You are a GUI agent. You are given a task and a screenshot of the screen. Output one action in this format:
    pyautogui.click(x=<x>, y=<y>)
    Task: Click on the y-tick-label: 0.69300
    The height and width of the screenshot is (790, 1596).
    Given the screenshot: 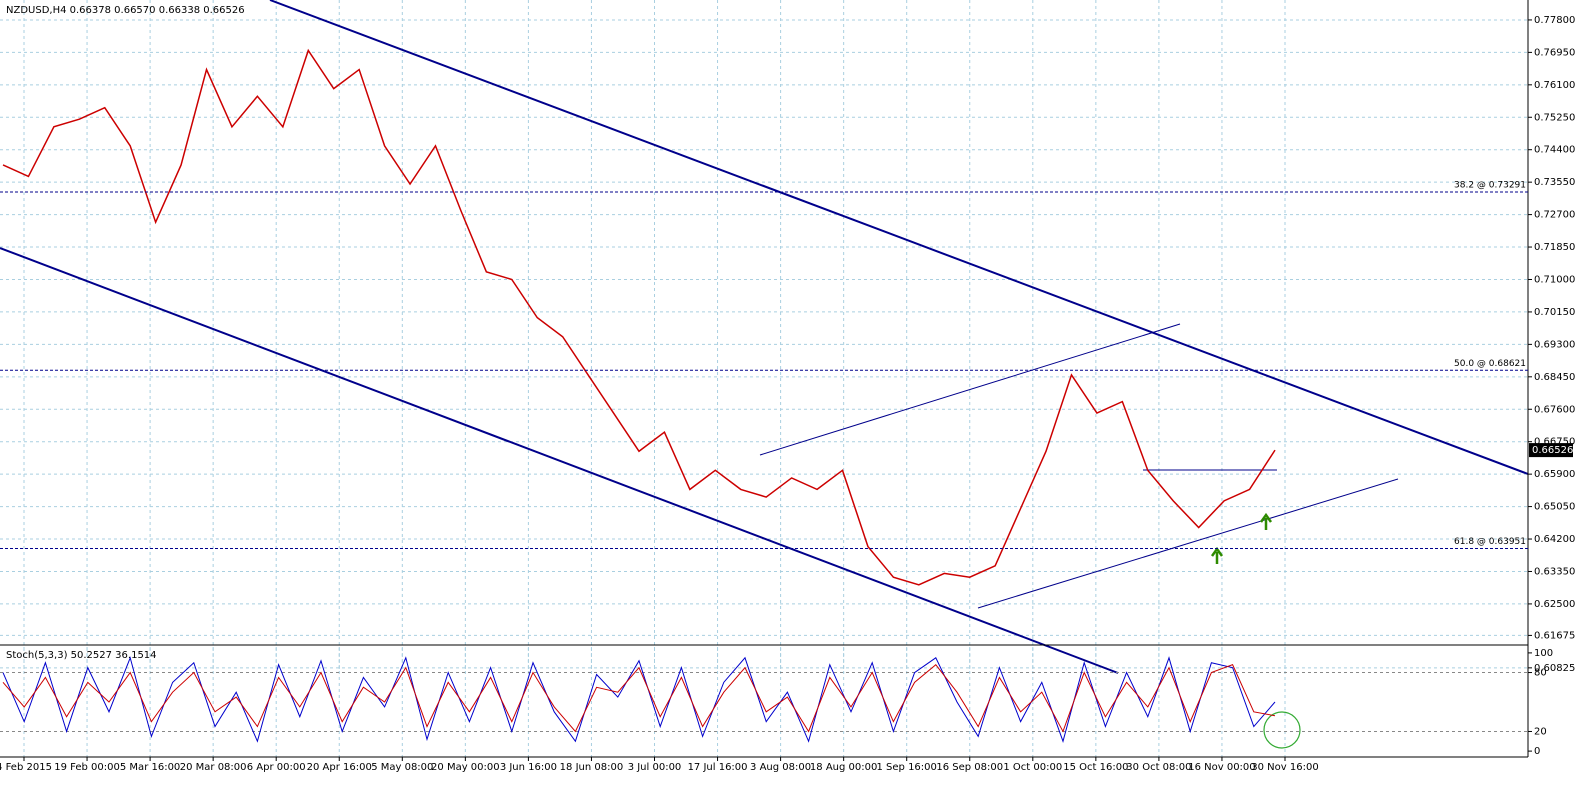 What is the action you would take?
    pyautogui.click(x=1554, y=344)
    